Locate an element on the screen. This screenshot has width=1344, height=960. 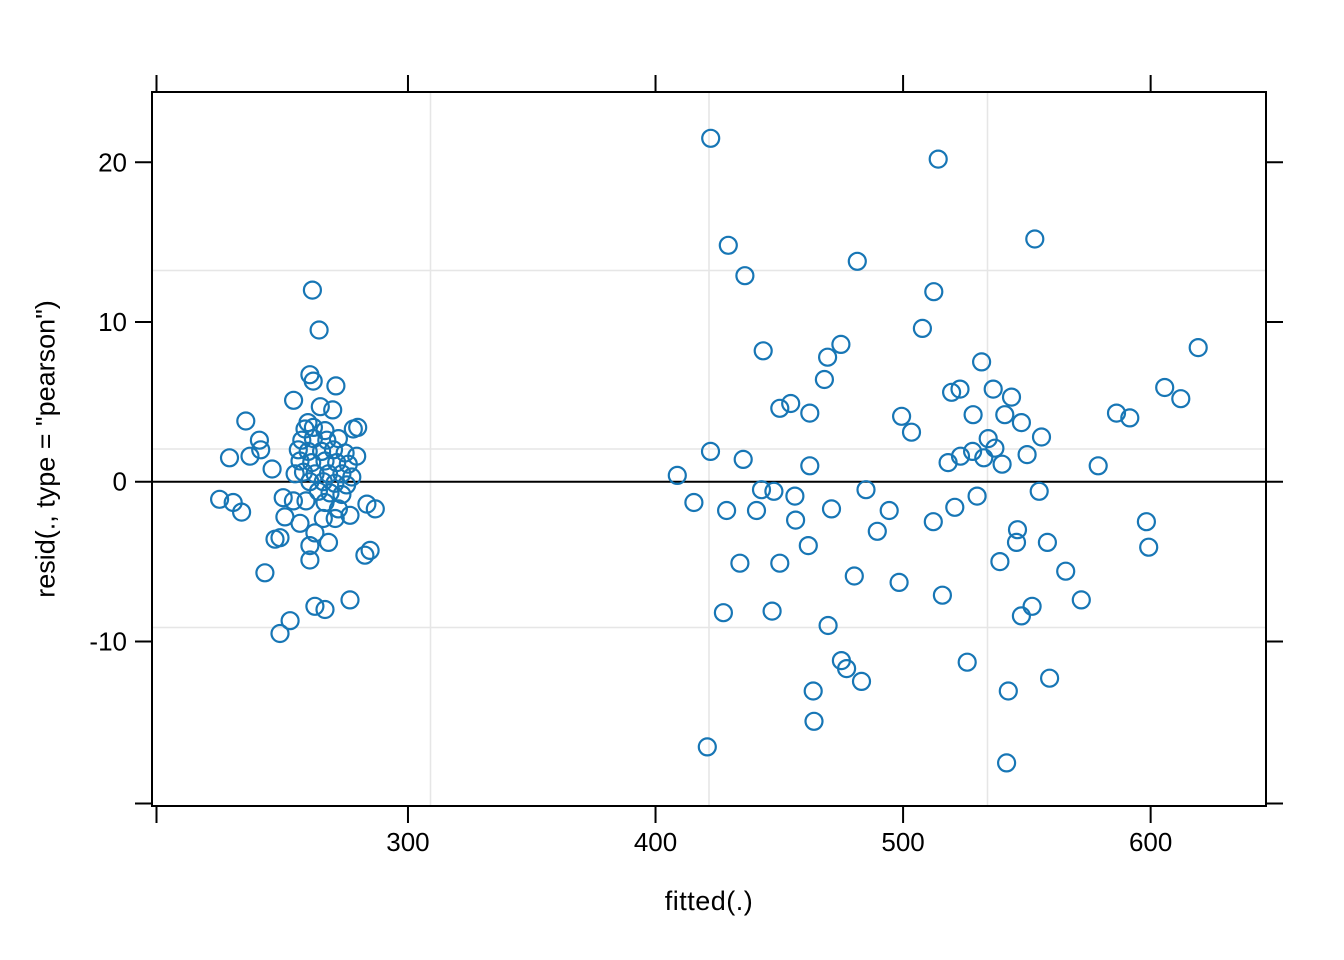
x-tick-label: 300 is located at coordinates (407, 842).